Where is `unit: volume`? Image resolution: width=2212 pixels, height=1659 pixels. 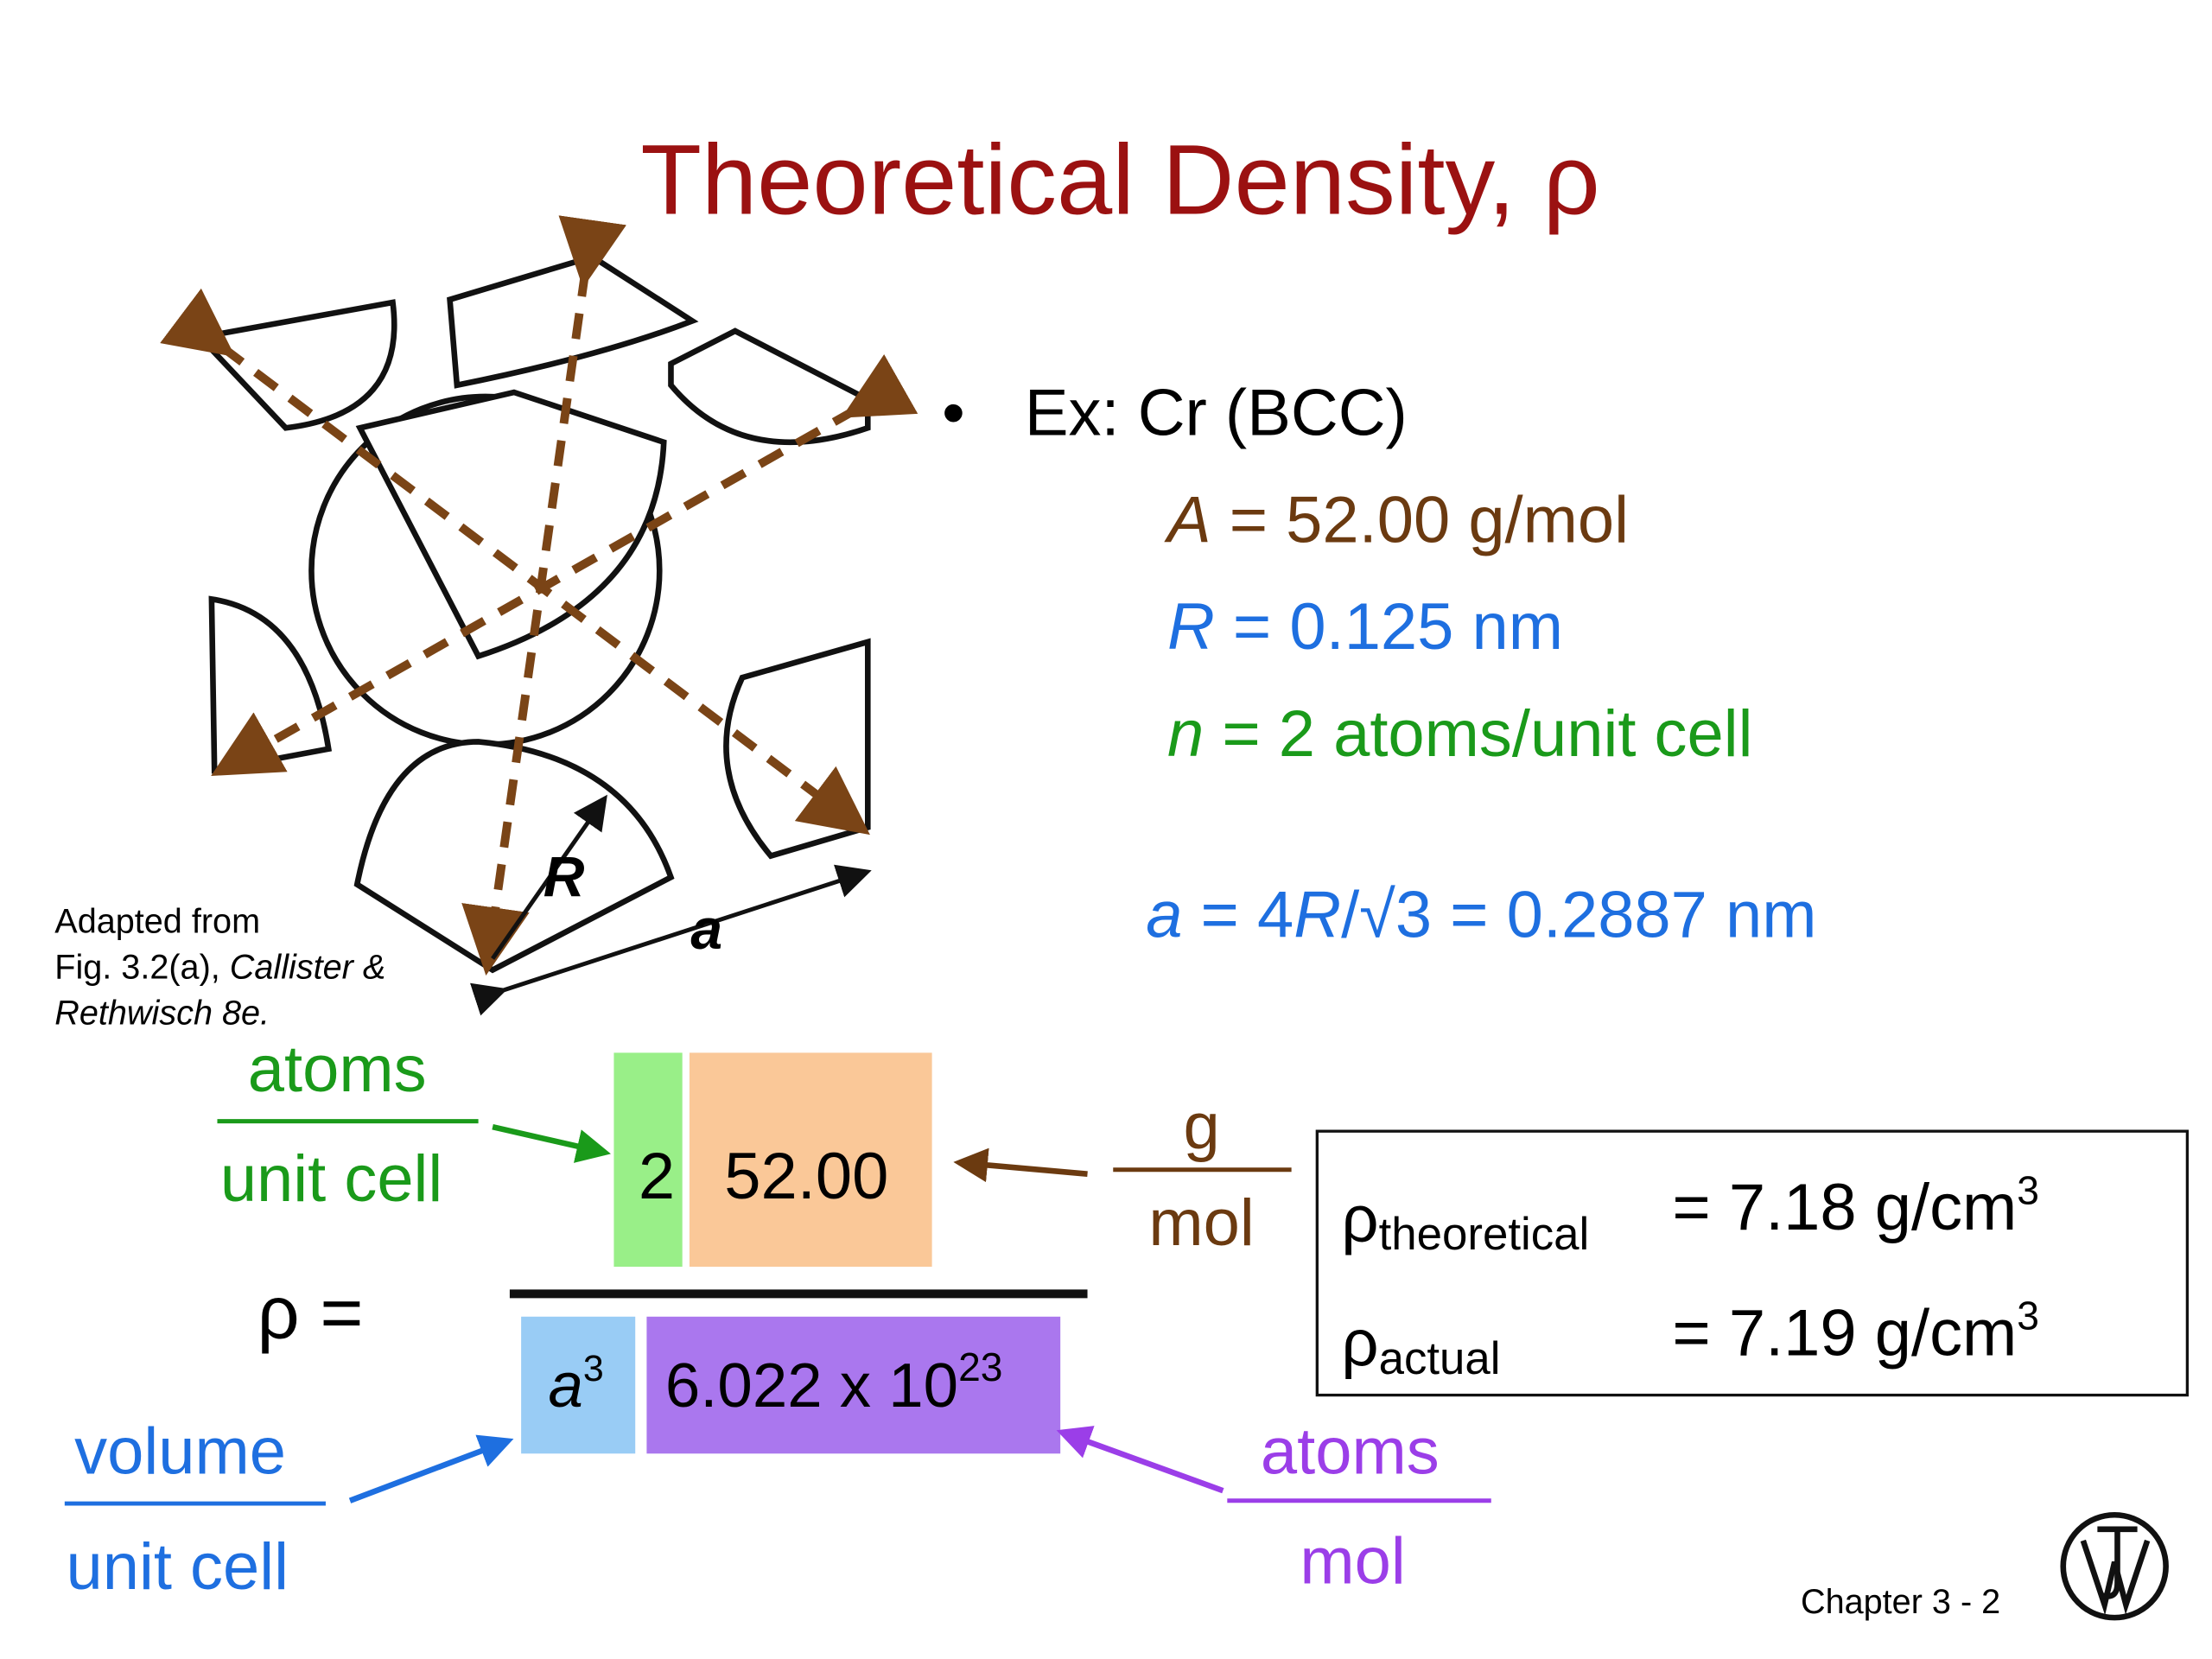
unit: volume is located at coordinates (180, 1451).